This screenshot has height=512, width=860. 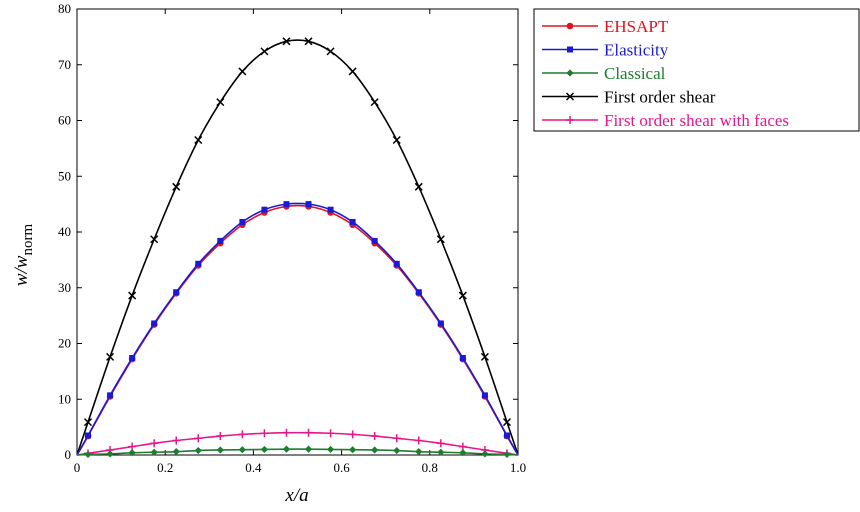 What do you see at coordinates (570, 49) in the screenshot?
I see `series-marker-legend-elasticity` at bounding box center [570, 49].